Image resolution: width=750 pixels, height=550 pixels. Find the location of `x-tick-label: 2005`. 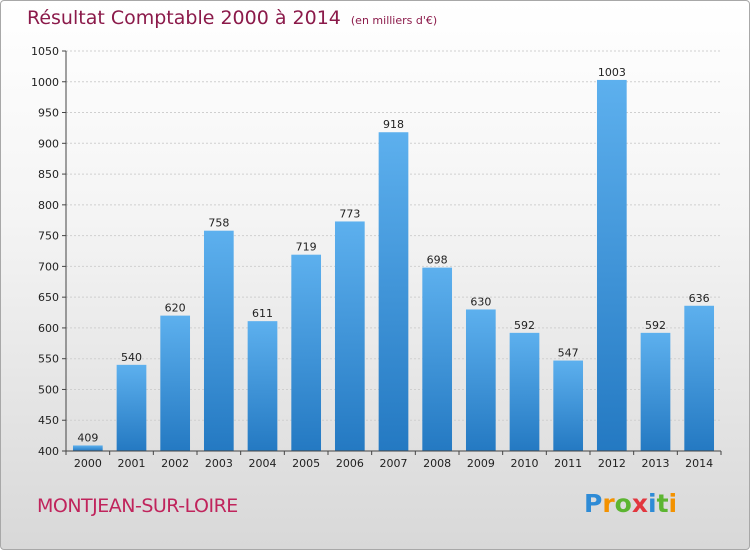

x-tick-label: 2005 is located at coordinates (306, 463).